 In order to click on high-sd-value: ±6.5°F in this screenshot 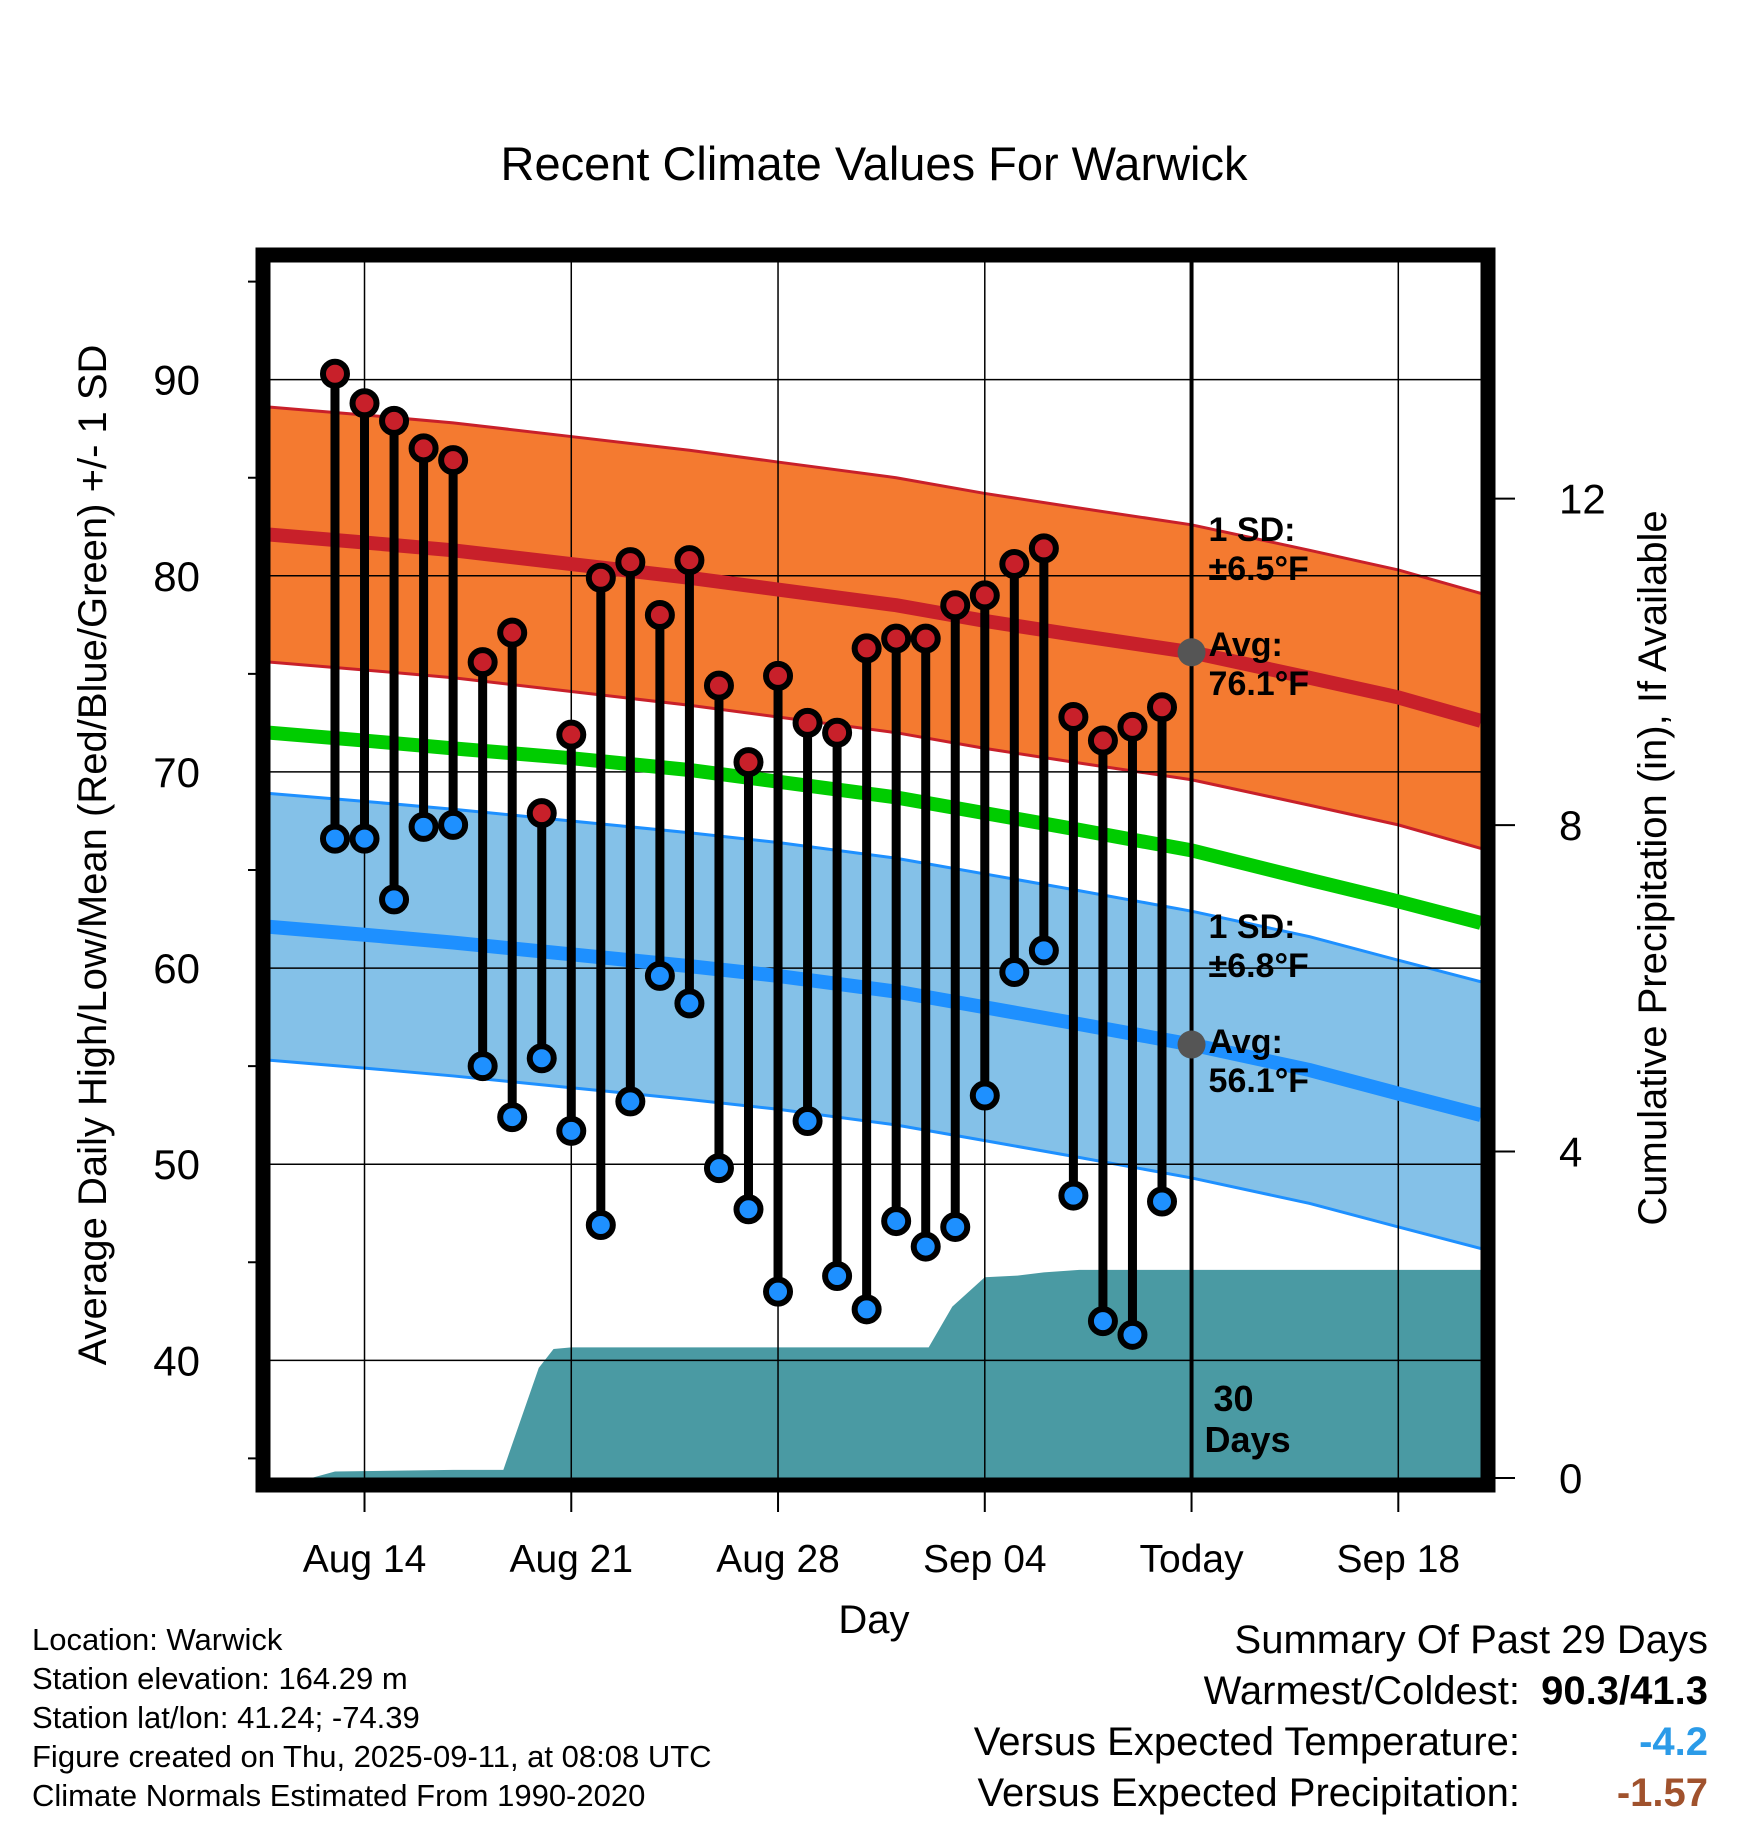, I will do `click(1259, 569)`.